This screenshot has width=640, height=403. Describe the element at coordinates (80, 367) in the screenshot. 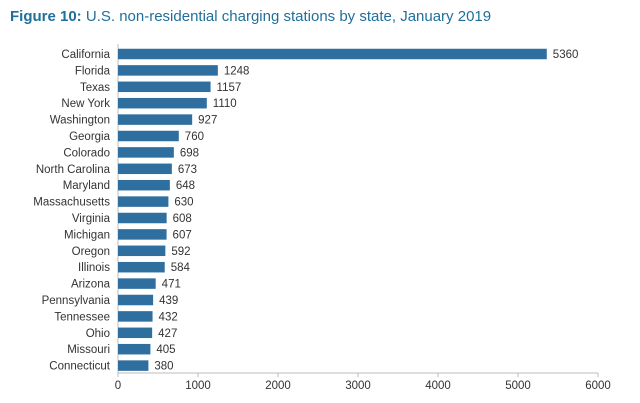

I see `category-label: Connecticut` at that location.